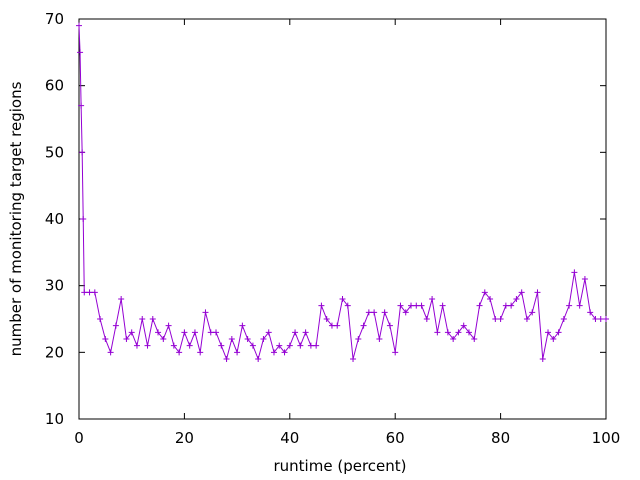 The width and height of the screenshot is (640, 480). Describe the element at coordinates (79, 438) in the screenshot. I see `x-tick-label: 0` at that location.